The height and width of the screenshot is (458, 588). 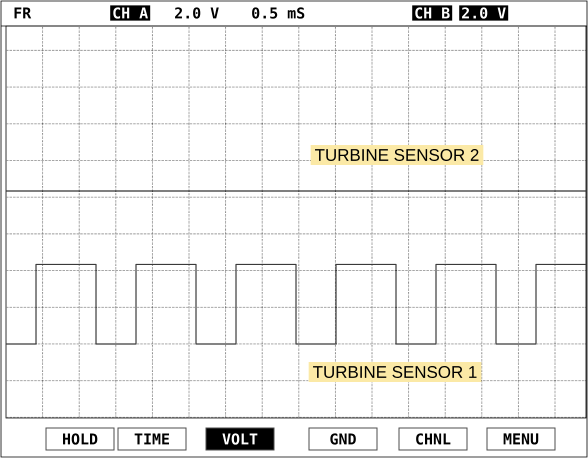 What do you see at coordinates (130, 13) in the screenshot?
I see `text: CH A` at bounding box center [130, 13].